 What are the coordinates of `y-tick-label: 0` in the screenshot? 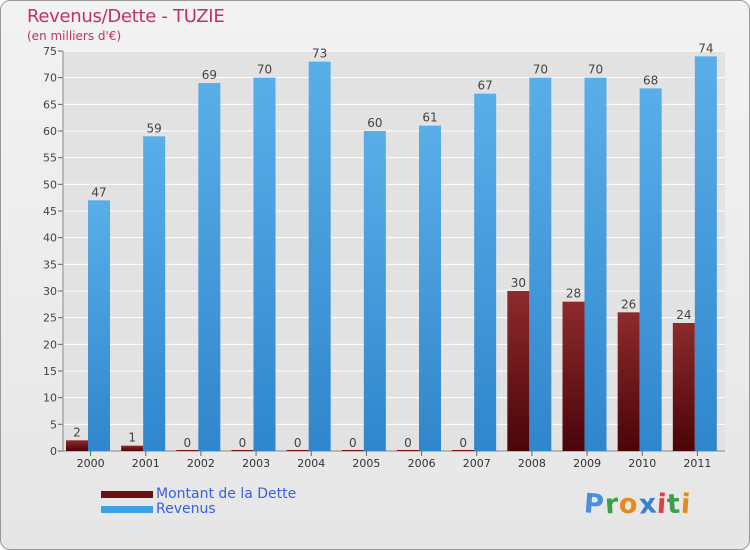 It's located at (53, 451).